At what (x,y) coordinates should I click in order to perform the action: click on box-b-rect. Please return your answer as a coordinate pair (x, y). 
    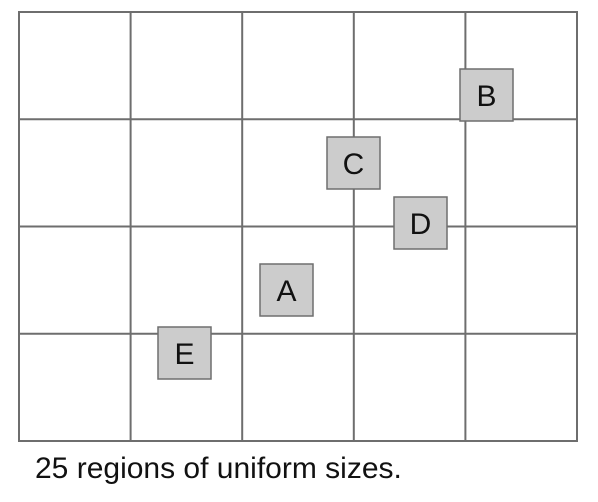
    Looking at the image, I should click on (486, 95).